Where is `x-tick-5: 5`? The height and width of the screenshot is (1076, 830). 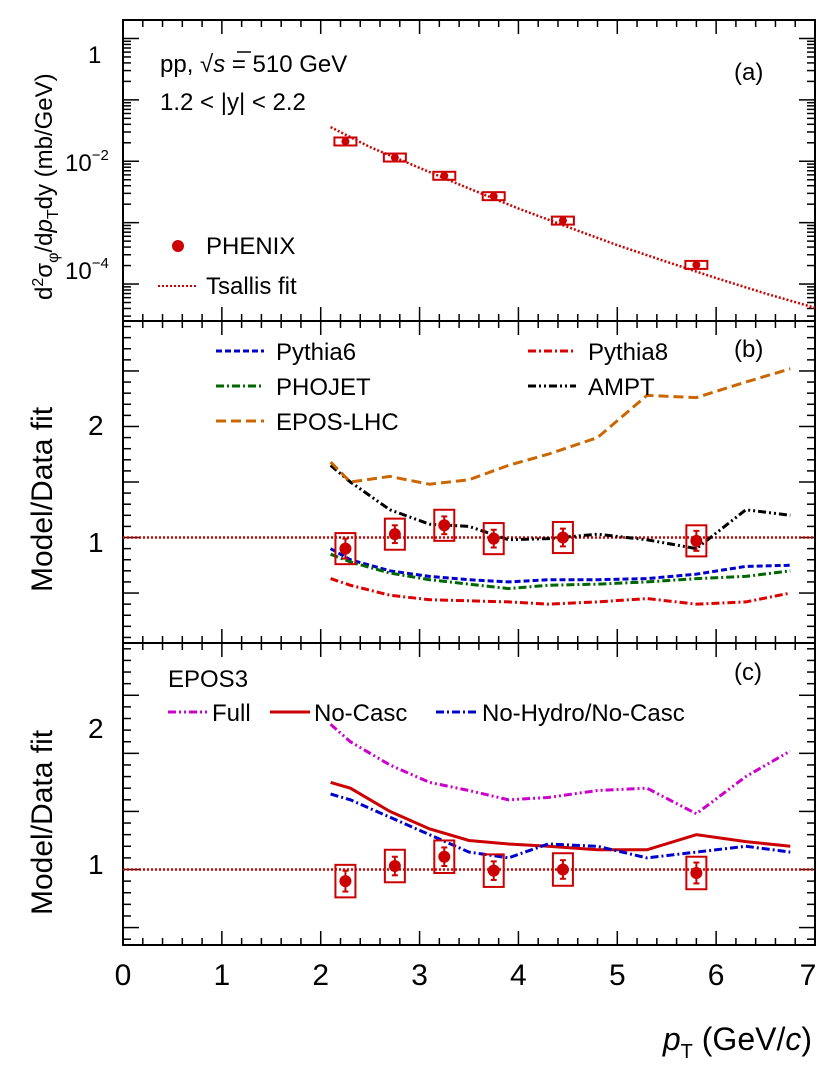 x-tick-5: 5 is located at coordinates (617, 975).